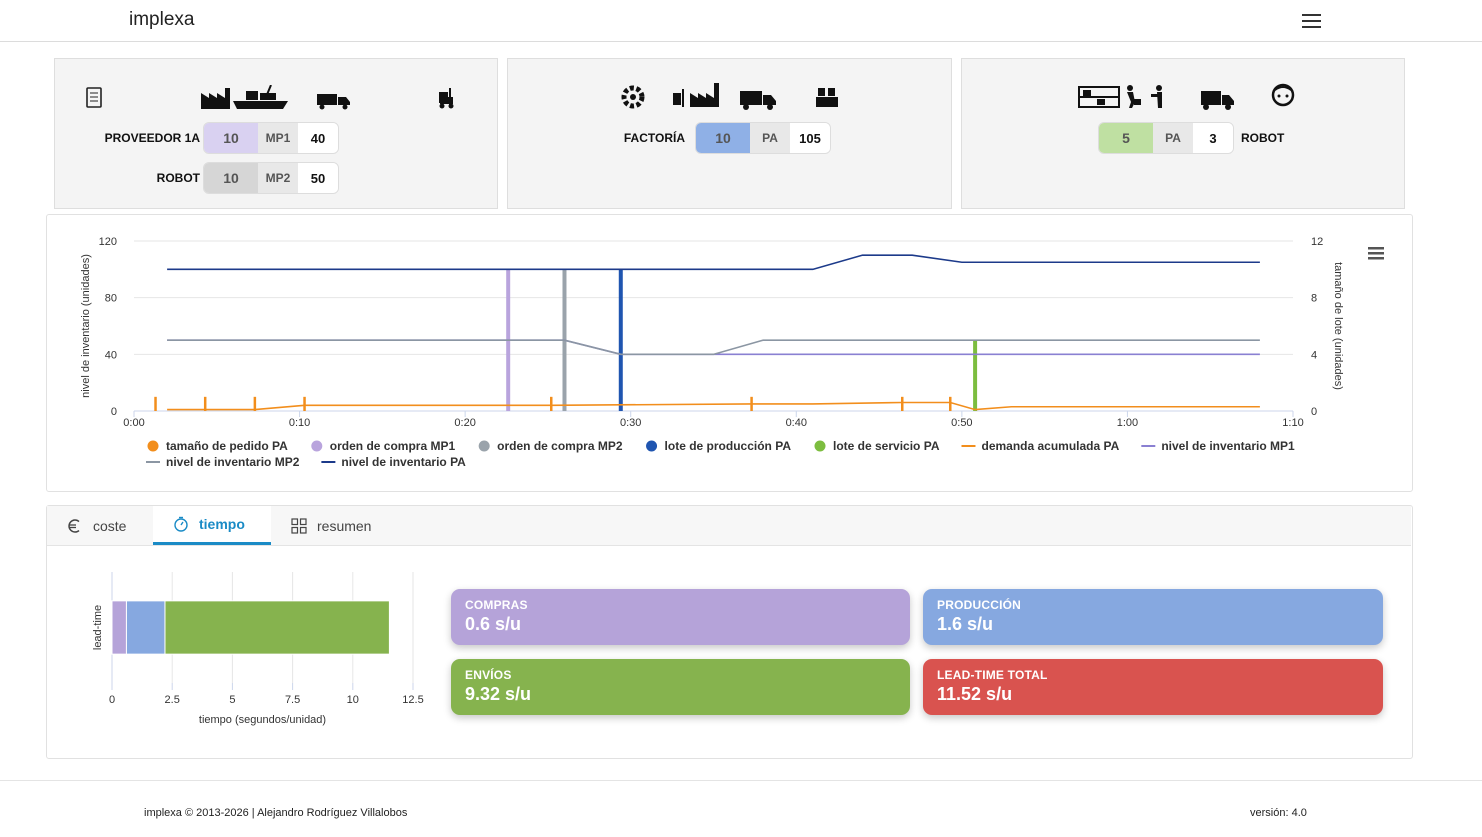 The width and height of the screenshot is (1482, 837). I want to click on stock-pill: 5 PA 3, so click(1166, 138).